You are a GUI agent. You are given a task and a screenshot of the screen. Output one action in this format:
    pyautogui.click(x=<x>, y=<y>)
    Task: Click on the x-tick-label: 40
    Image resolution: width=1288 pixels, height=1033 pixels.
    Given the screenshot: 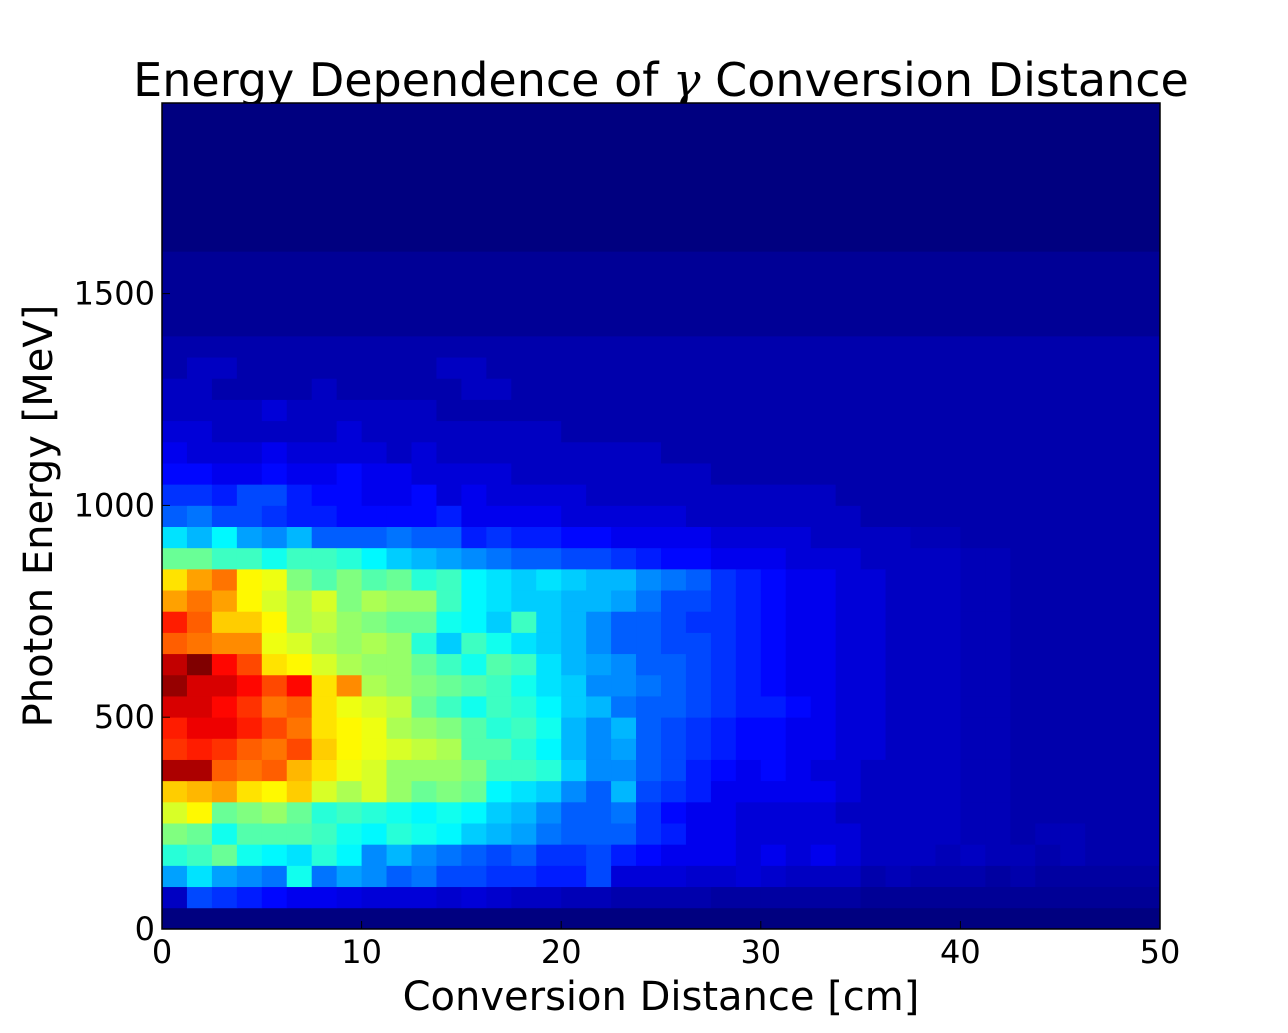 What is the action you would take?
    pyautogui.click(x=960, y=952)
    